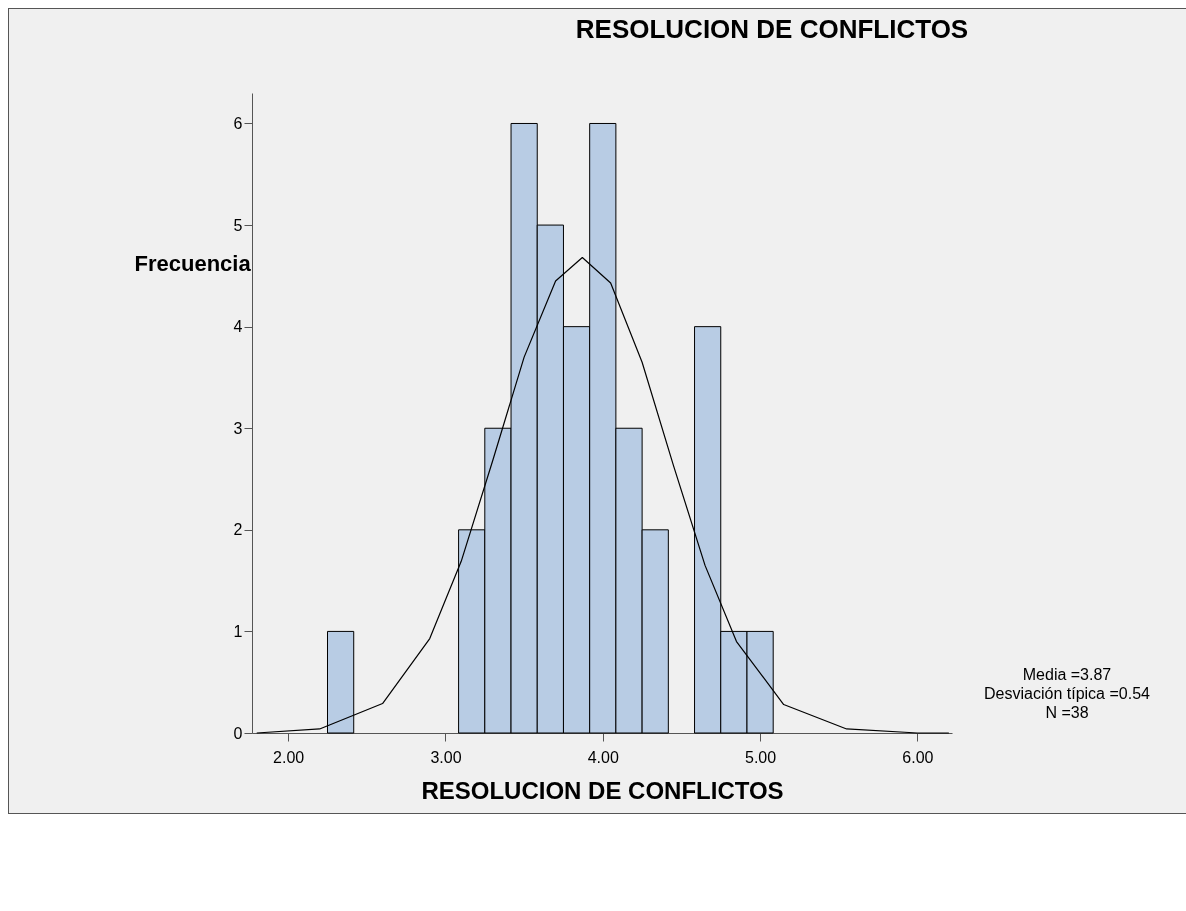 The height and width of the screenshot is (911, 1186). I want to click on x-tick-label: 2.00, so click(289, 757).